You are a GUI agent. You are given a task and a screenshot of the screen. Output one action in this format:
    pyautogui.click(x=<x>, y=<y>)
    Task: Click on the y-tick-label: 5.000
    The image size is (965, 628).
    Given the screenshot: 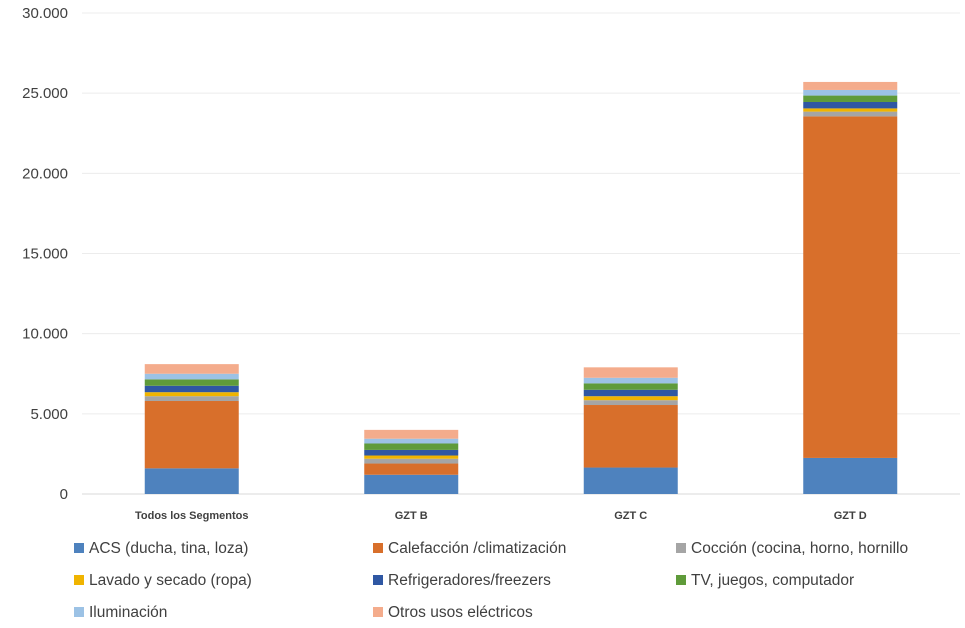 What is the action you would take?
    pyautogui.click(x=49, y=414)
    